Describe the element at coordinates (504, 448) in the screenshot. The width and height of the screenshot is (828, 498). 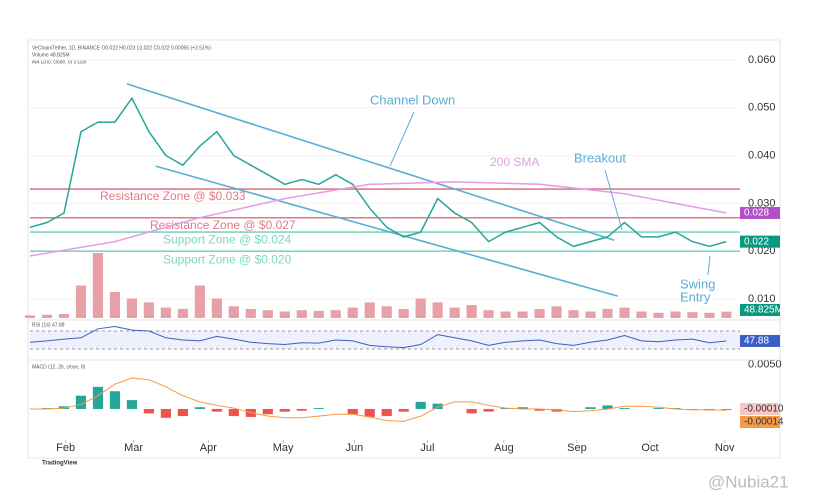
I see `x-tick-label: Aug` at that location.